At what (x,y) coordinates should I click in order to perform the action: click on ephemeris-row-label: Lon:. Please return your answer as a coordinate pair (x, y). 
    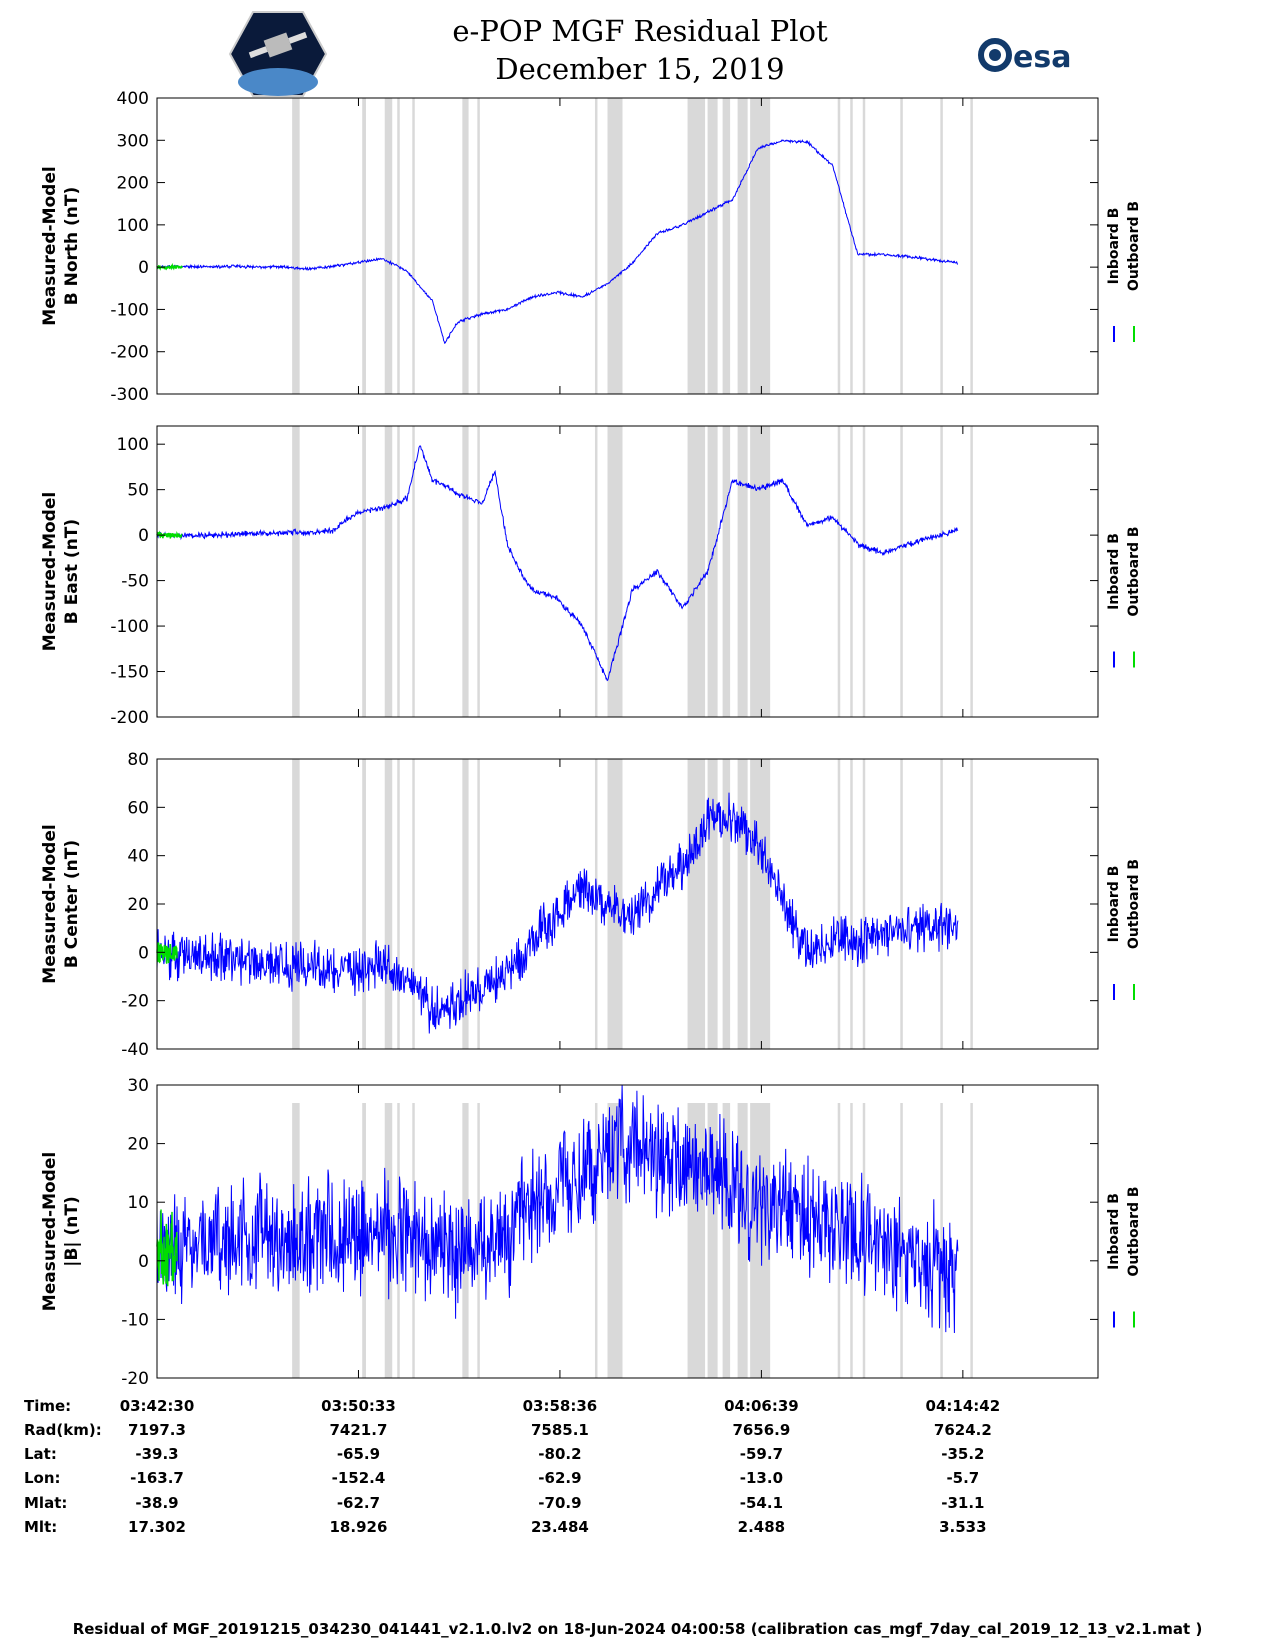
    Looking at the image, I should click on (42, 1478).